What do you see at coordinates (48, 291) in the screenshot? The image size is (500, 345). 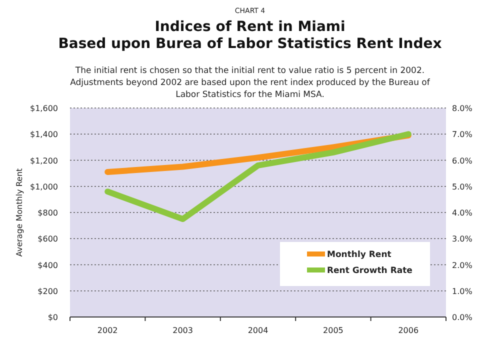 I see `y-tick-label: $200` at bounding box center [48, 291].